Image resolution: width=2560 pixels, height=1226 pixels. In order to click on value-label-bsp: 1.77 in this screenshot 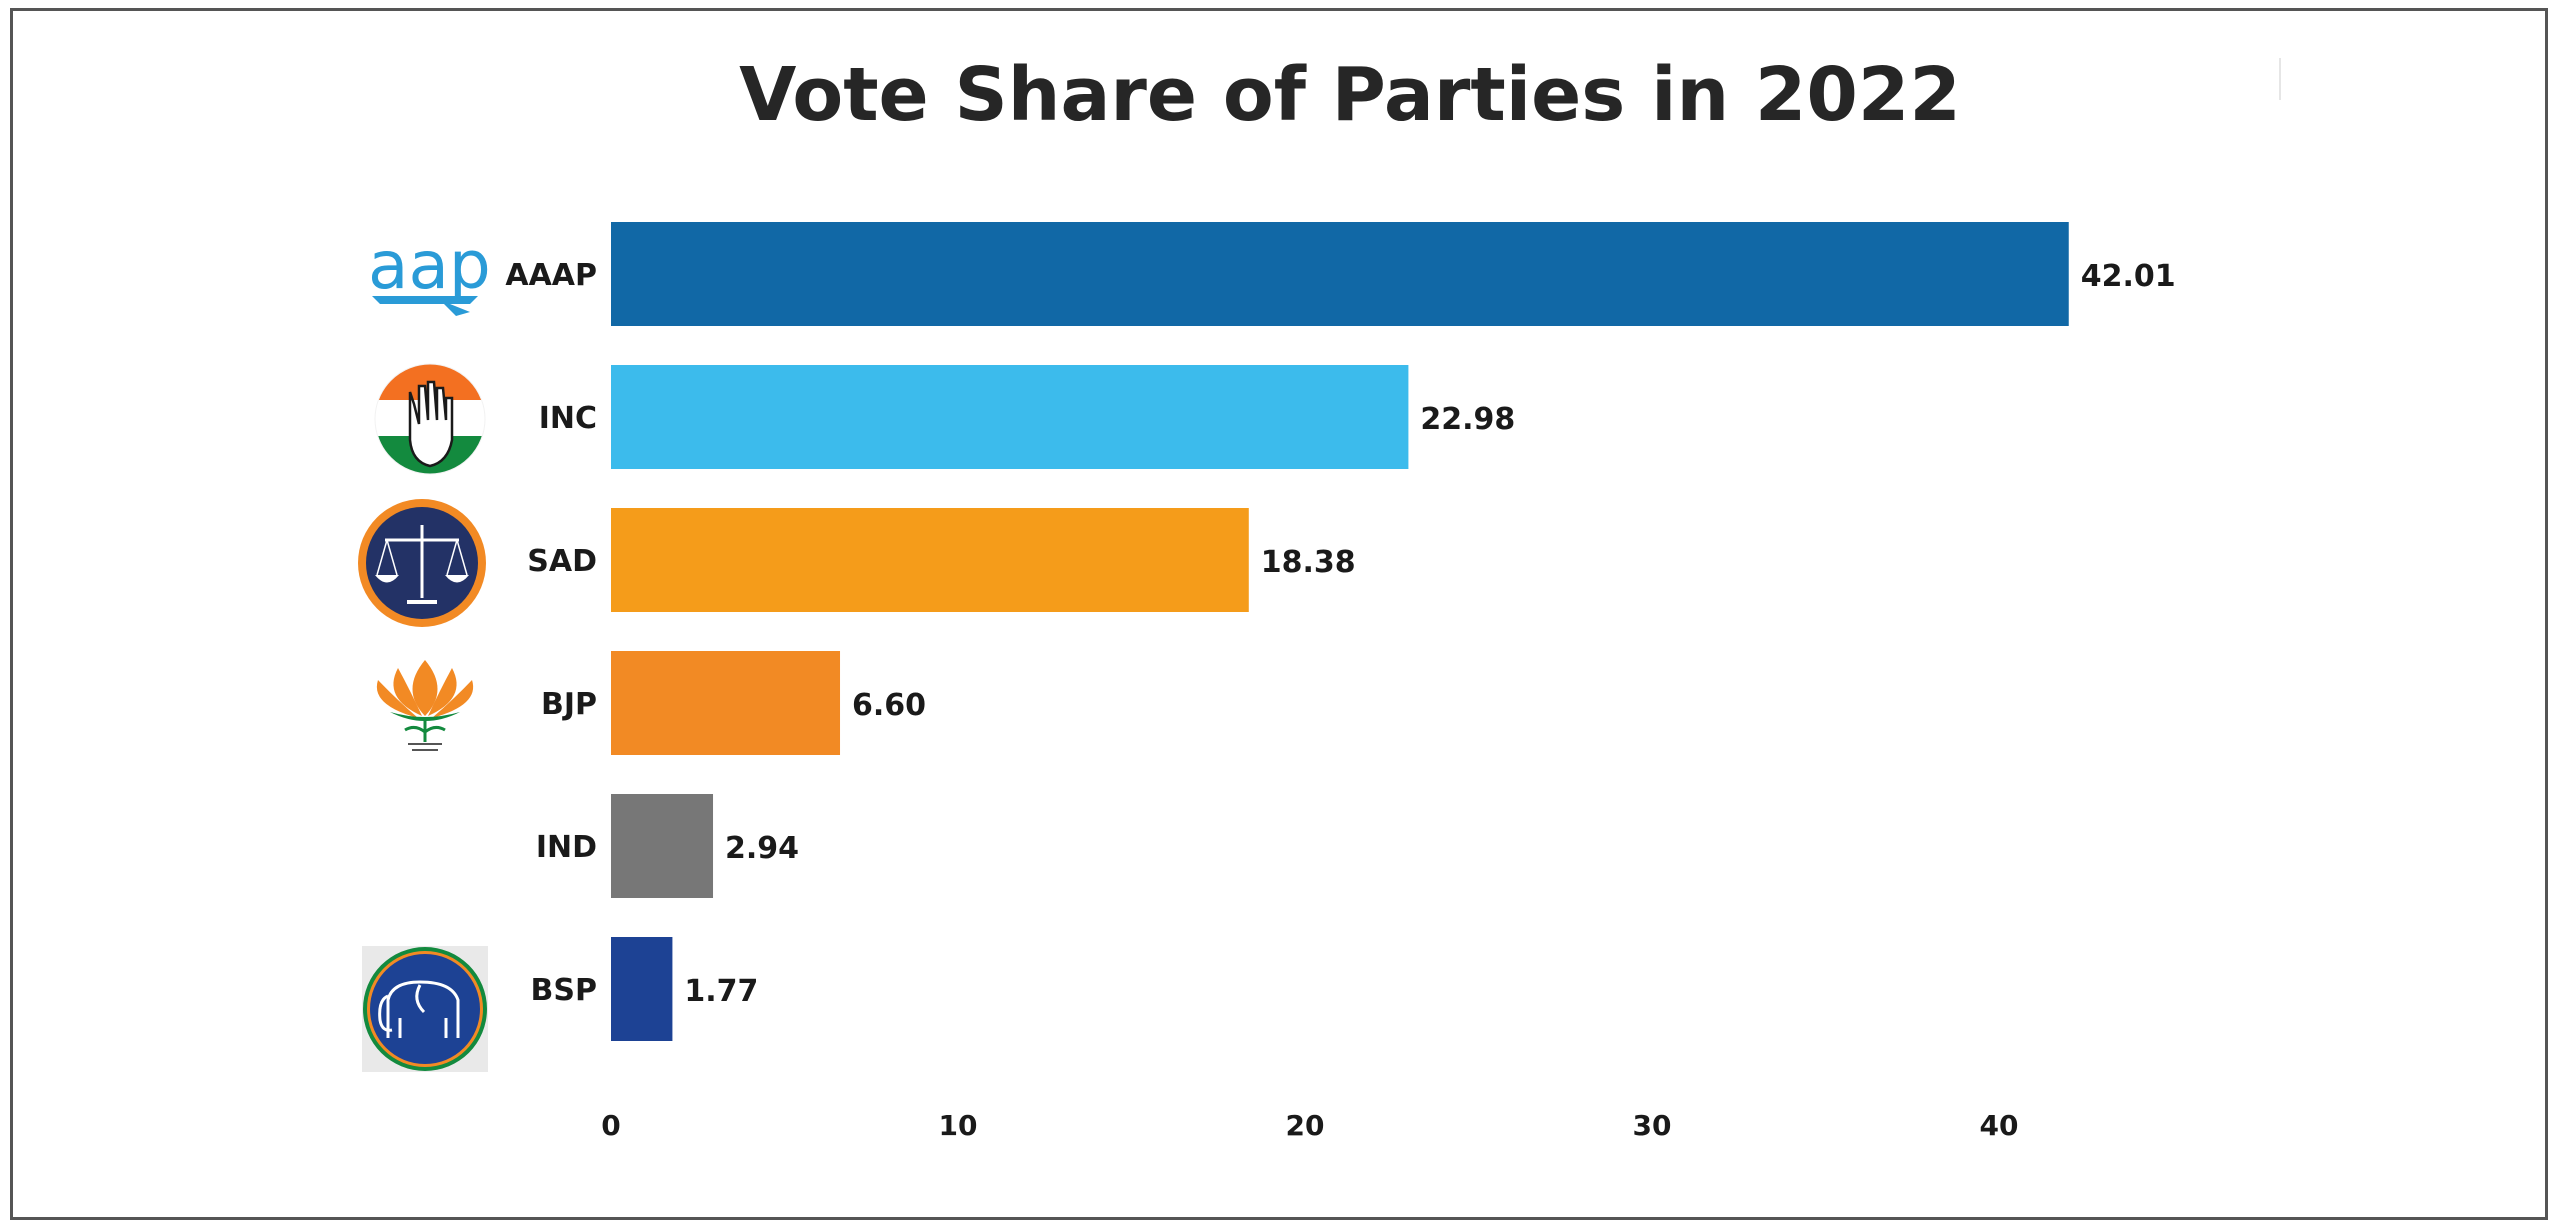, I will do `click(721, 991)`.